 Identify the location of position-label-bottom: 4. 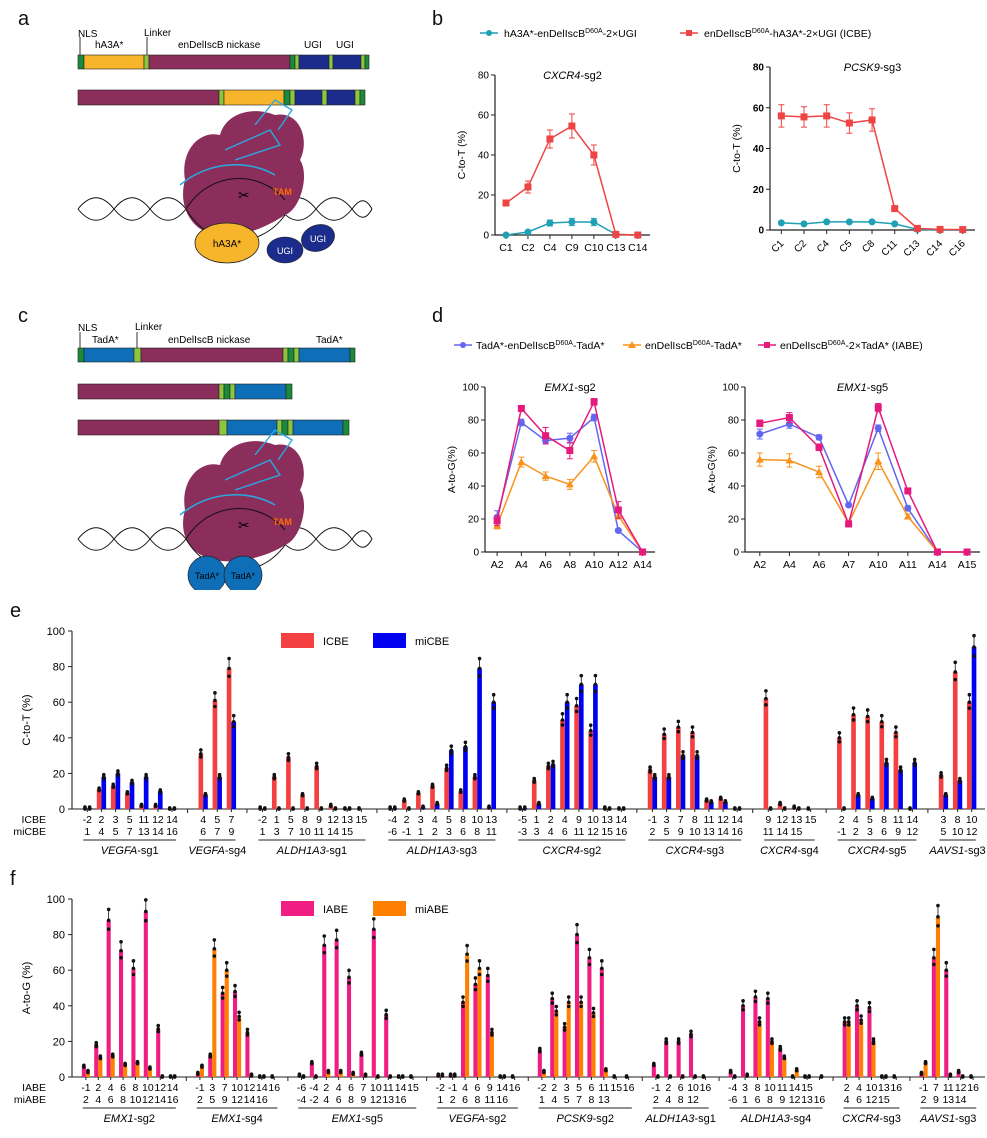
(551, 832).